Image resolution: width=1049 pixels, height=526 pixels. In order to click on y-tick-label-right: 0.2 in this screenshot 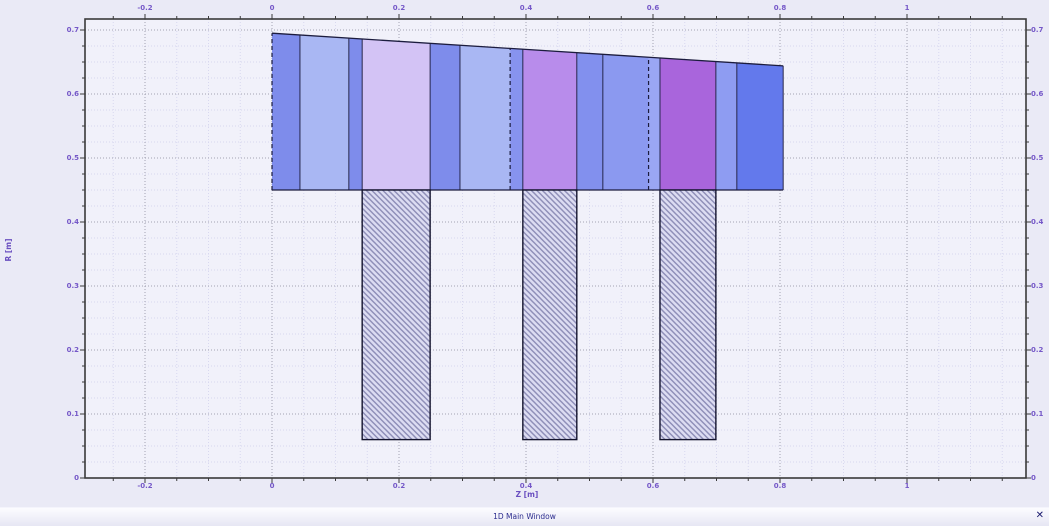, I will do `click(1037, 350)`.